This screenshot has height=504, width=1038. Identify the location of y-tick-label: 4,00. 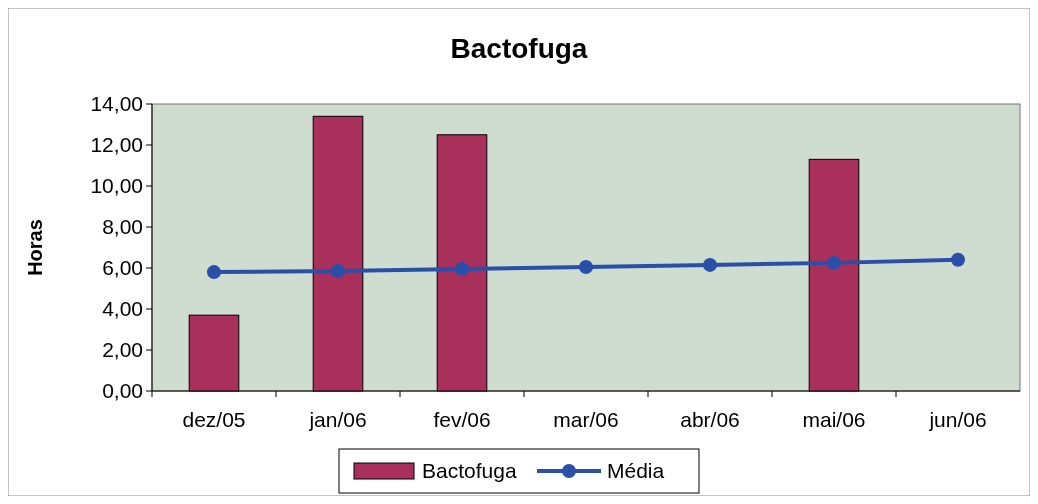
(122, 309).